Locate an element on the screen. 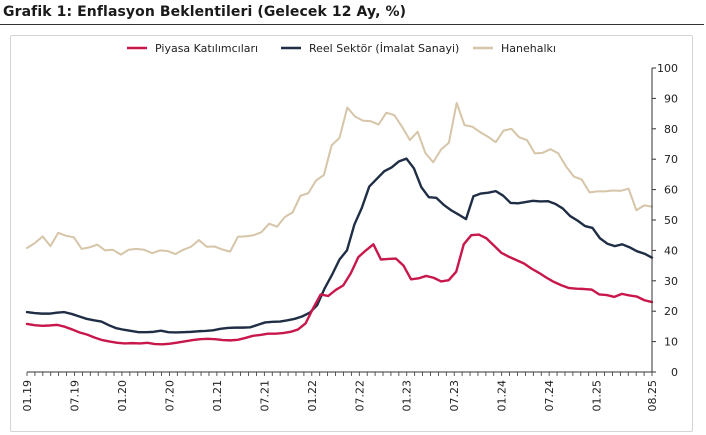  title-divider is located at coordinates (352, 24).